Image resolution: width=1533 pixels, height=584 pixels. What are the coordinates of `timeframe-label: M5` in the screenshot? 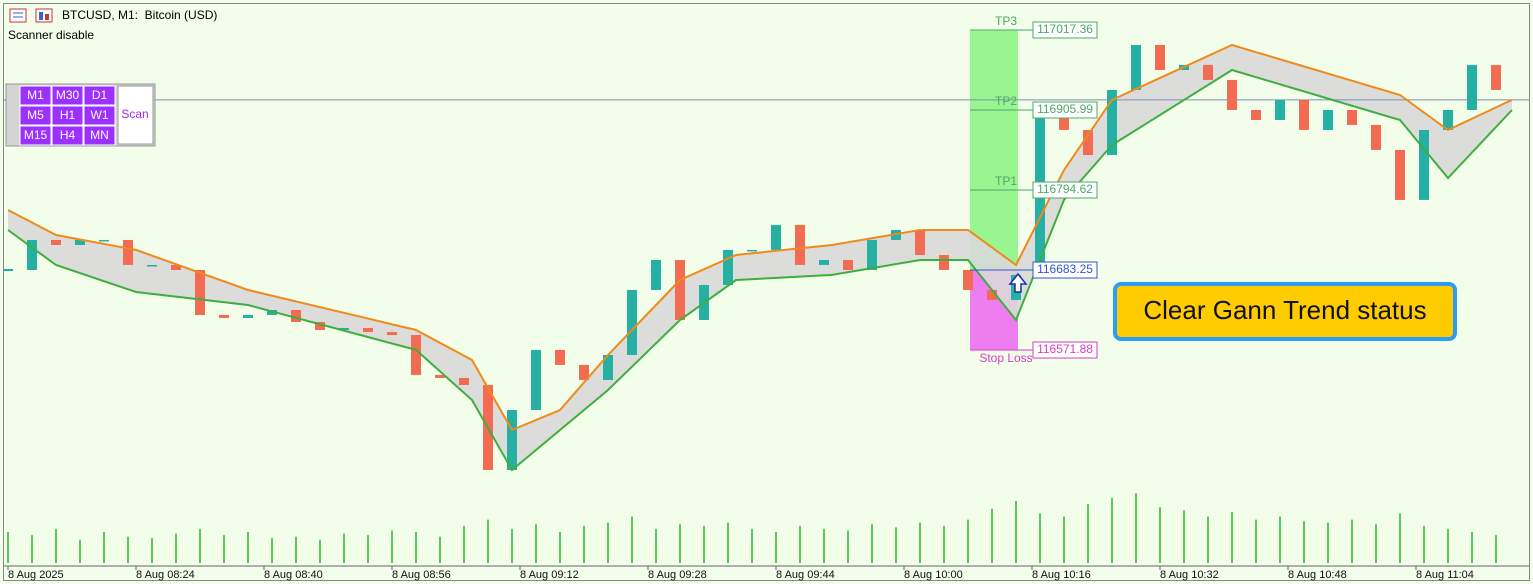 It's located at (35, 115).